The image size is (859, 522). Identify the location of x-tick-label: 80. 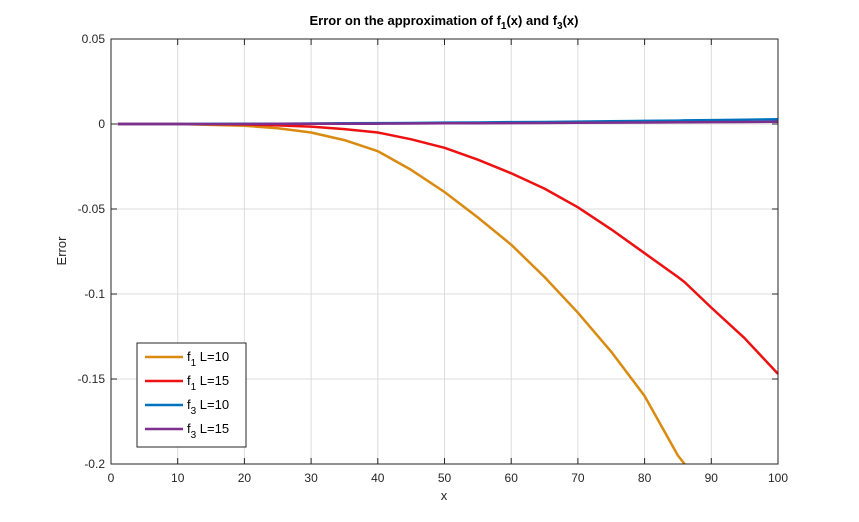
(645, 478).